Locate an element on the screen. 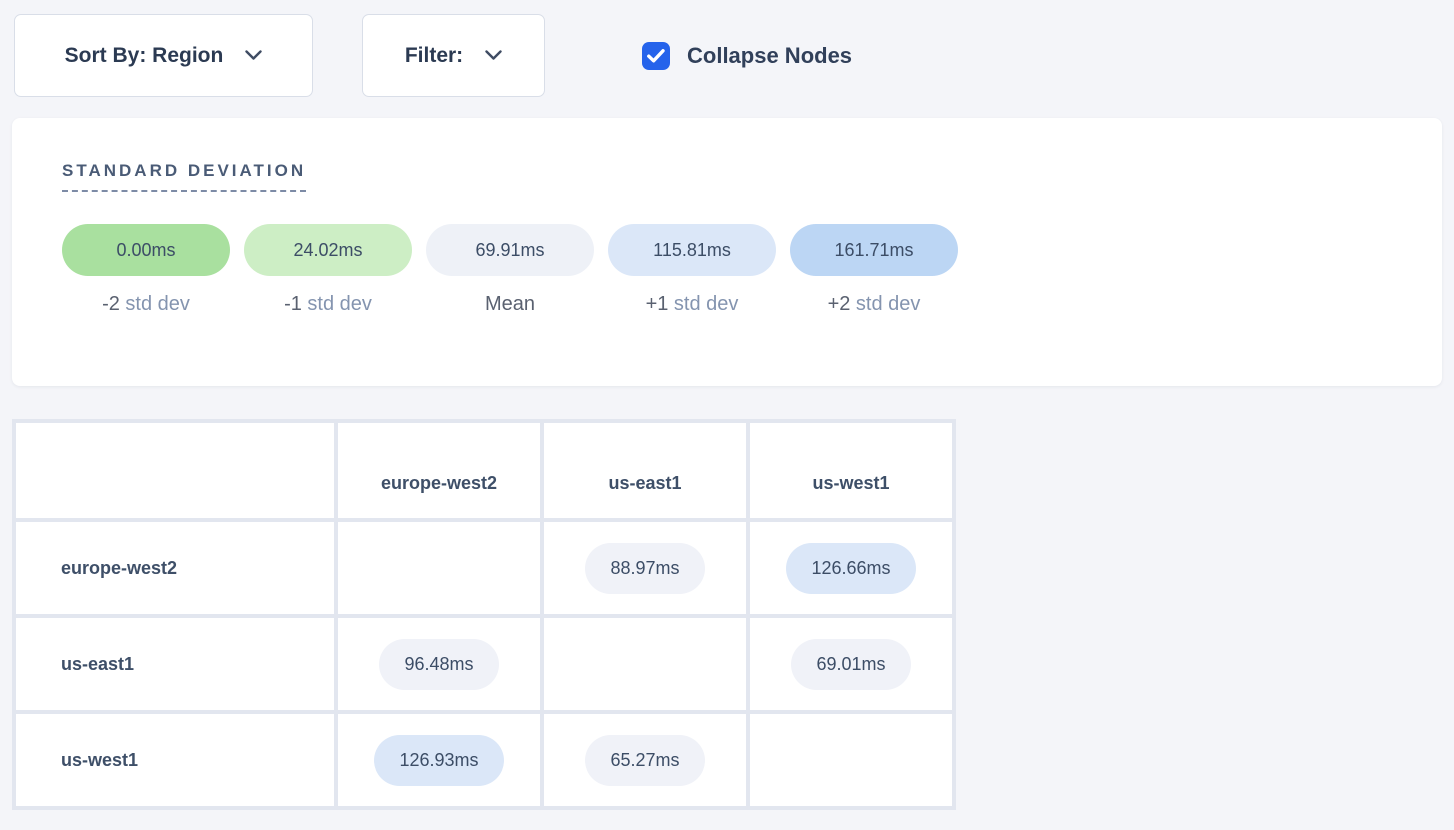 This screenshot has width=1454, height=830. table-row: us-west1 126.93ms 65.27ms is located at coordinates (484, 760).